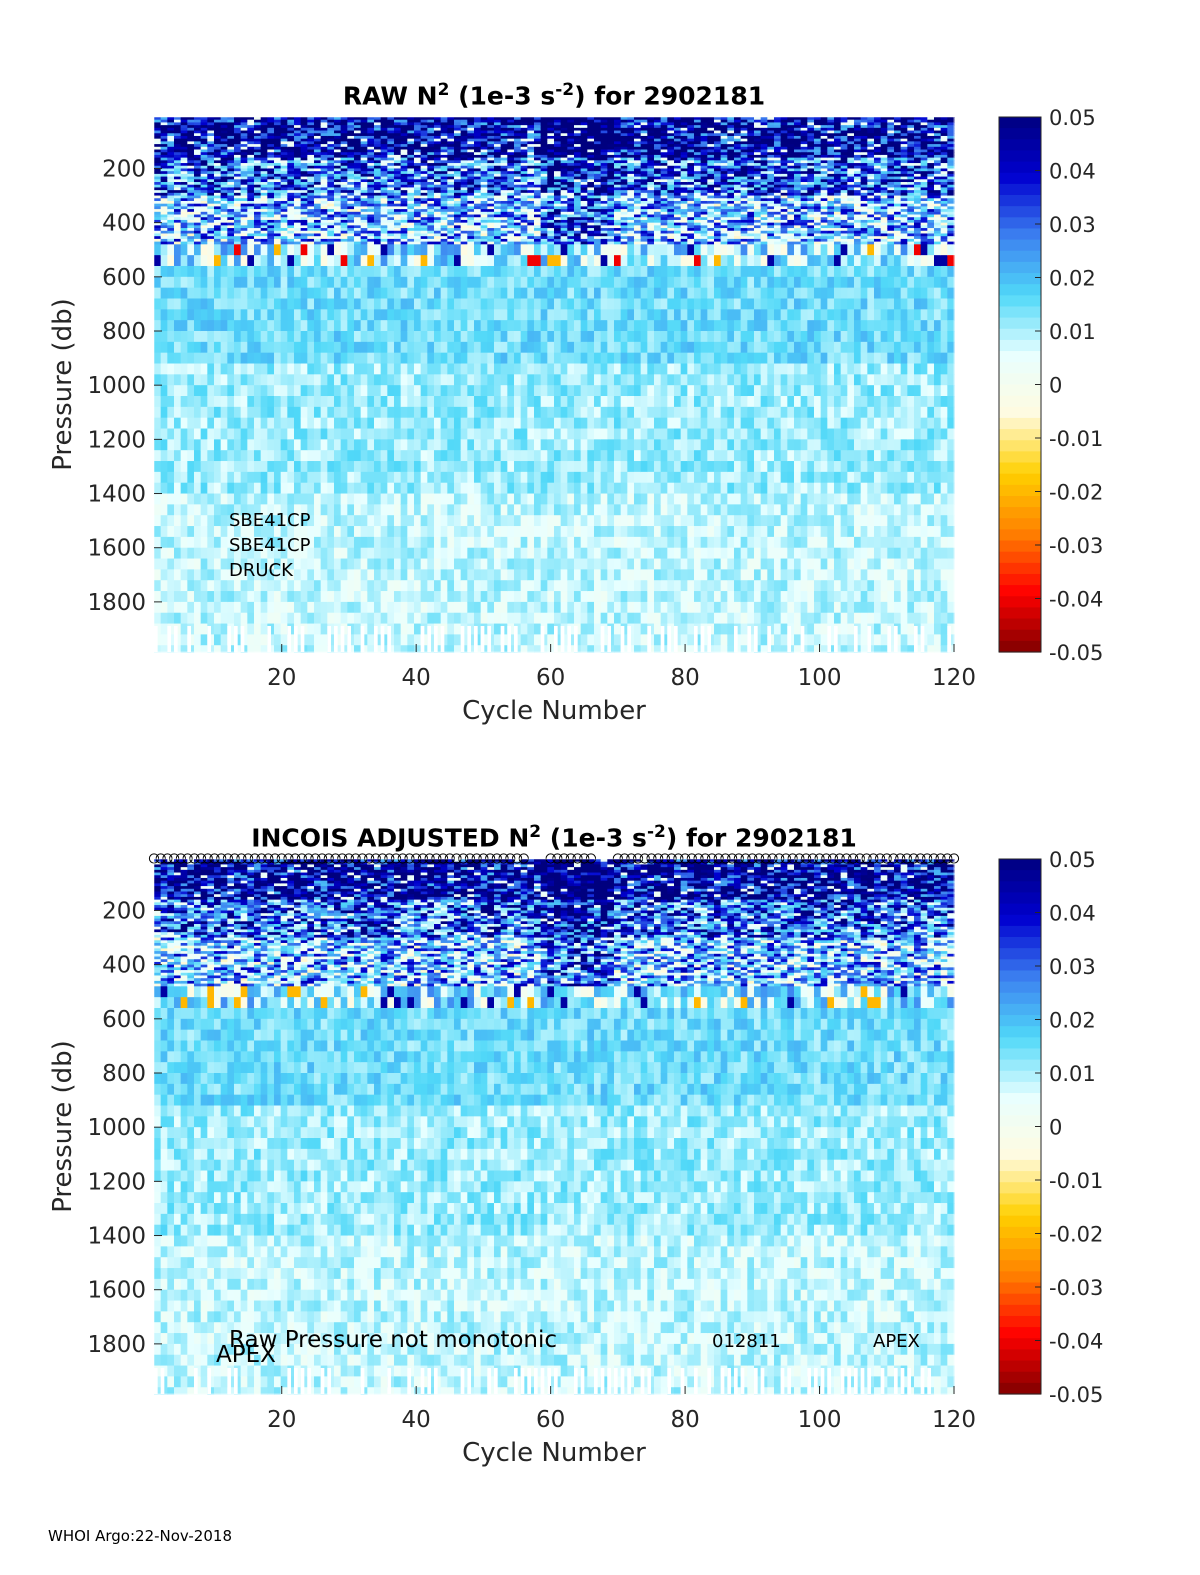 Image resolution: width=1200 pixels, height=1575 pixels. I want to click on missing-data-cell, so click(189, 639).